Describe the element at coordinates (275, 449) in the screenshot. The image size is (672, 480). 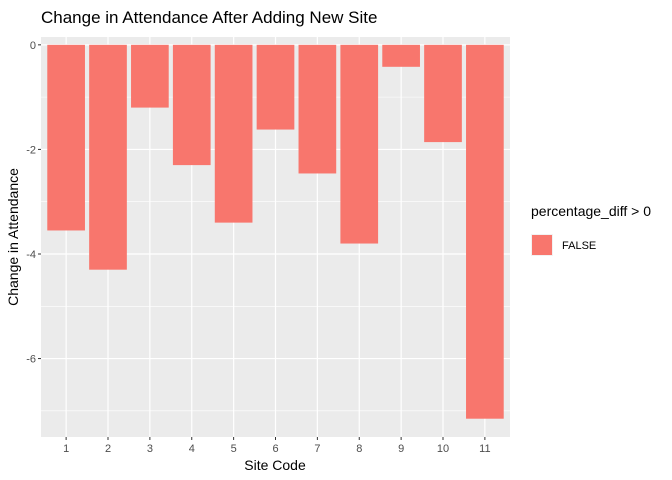
I see `x-tick-label: 6` at that location.